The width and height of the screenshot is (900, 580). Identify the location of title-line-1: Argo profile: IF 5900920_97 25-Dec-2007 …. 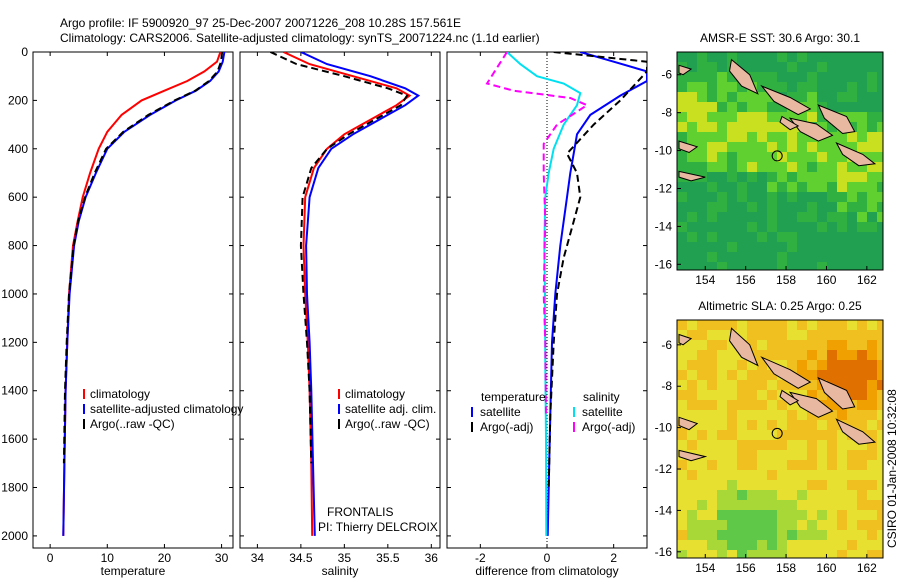
(260, 23).